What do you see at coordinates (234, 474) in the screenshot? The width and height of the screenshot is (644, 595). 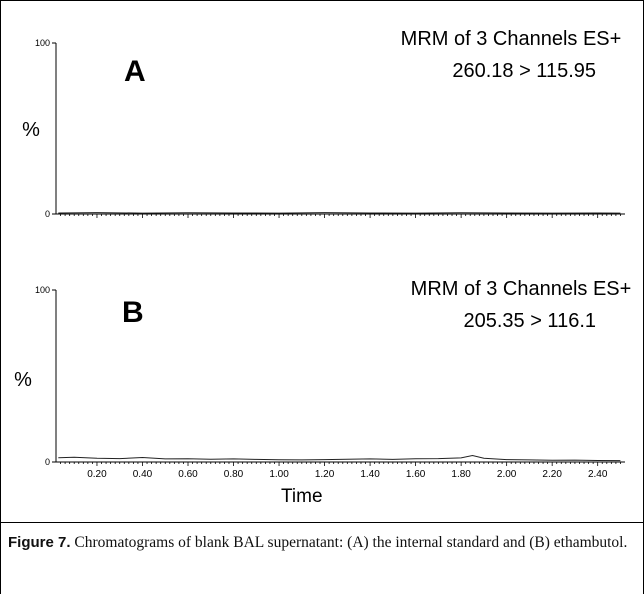 I see `panel-b-x-tick-label: 0.80` at bounding box center [234, 474].